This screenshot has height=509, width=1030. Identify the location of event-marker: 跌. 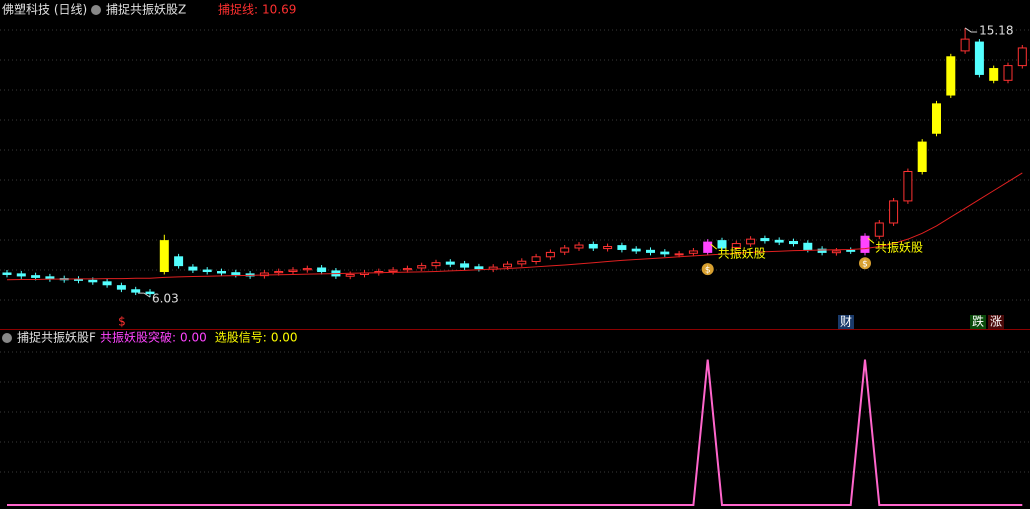
(978, 321).